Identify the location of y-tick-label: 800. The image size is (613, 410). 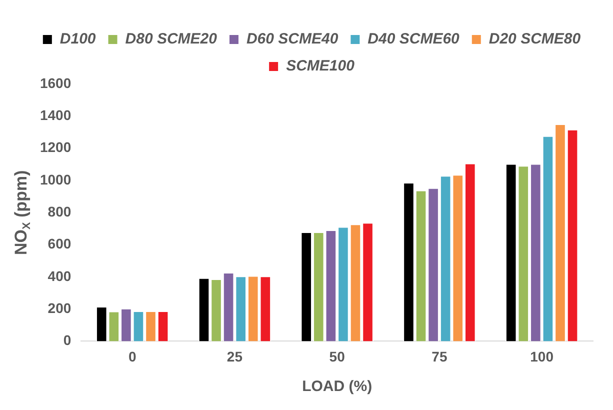
(60, 211).